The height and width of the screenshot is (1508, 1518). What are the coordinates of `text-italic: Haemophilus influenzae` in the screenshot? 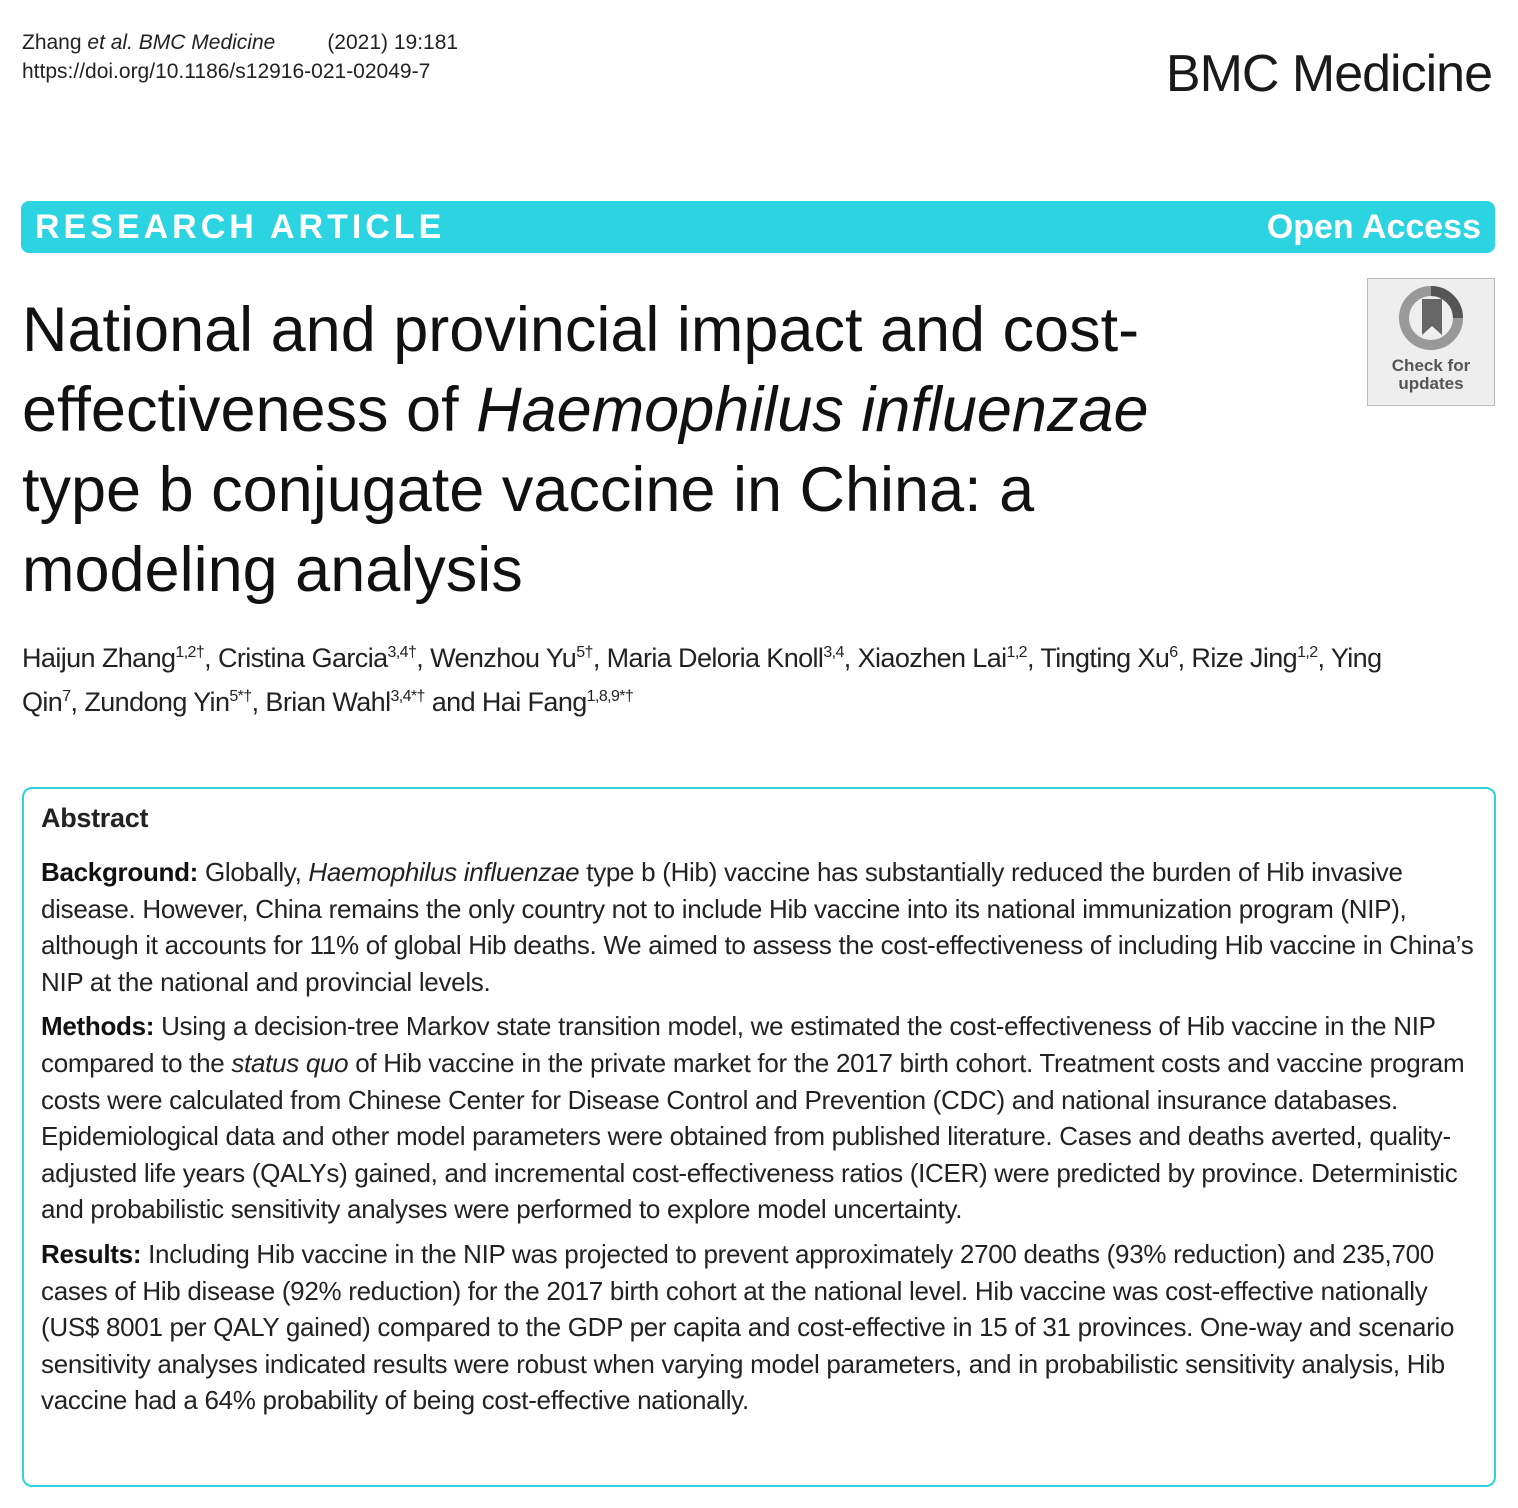 It's located at (444, 872).